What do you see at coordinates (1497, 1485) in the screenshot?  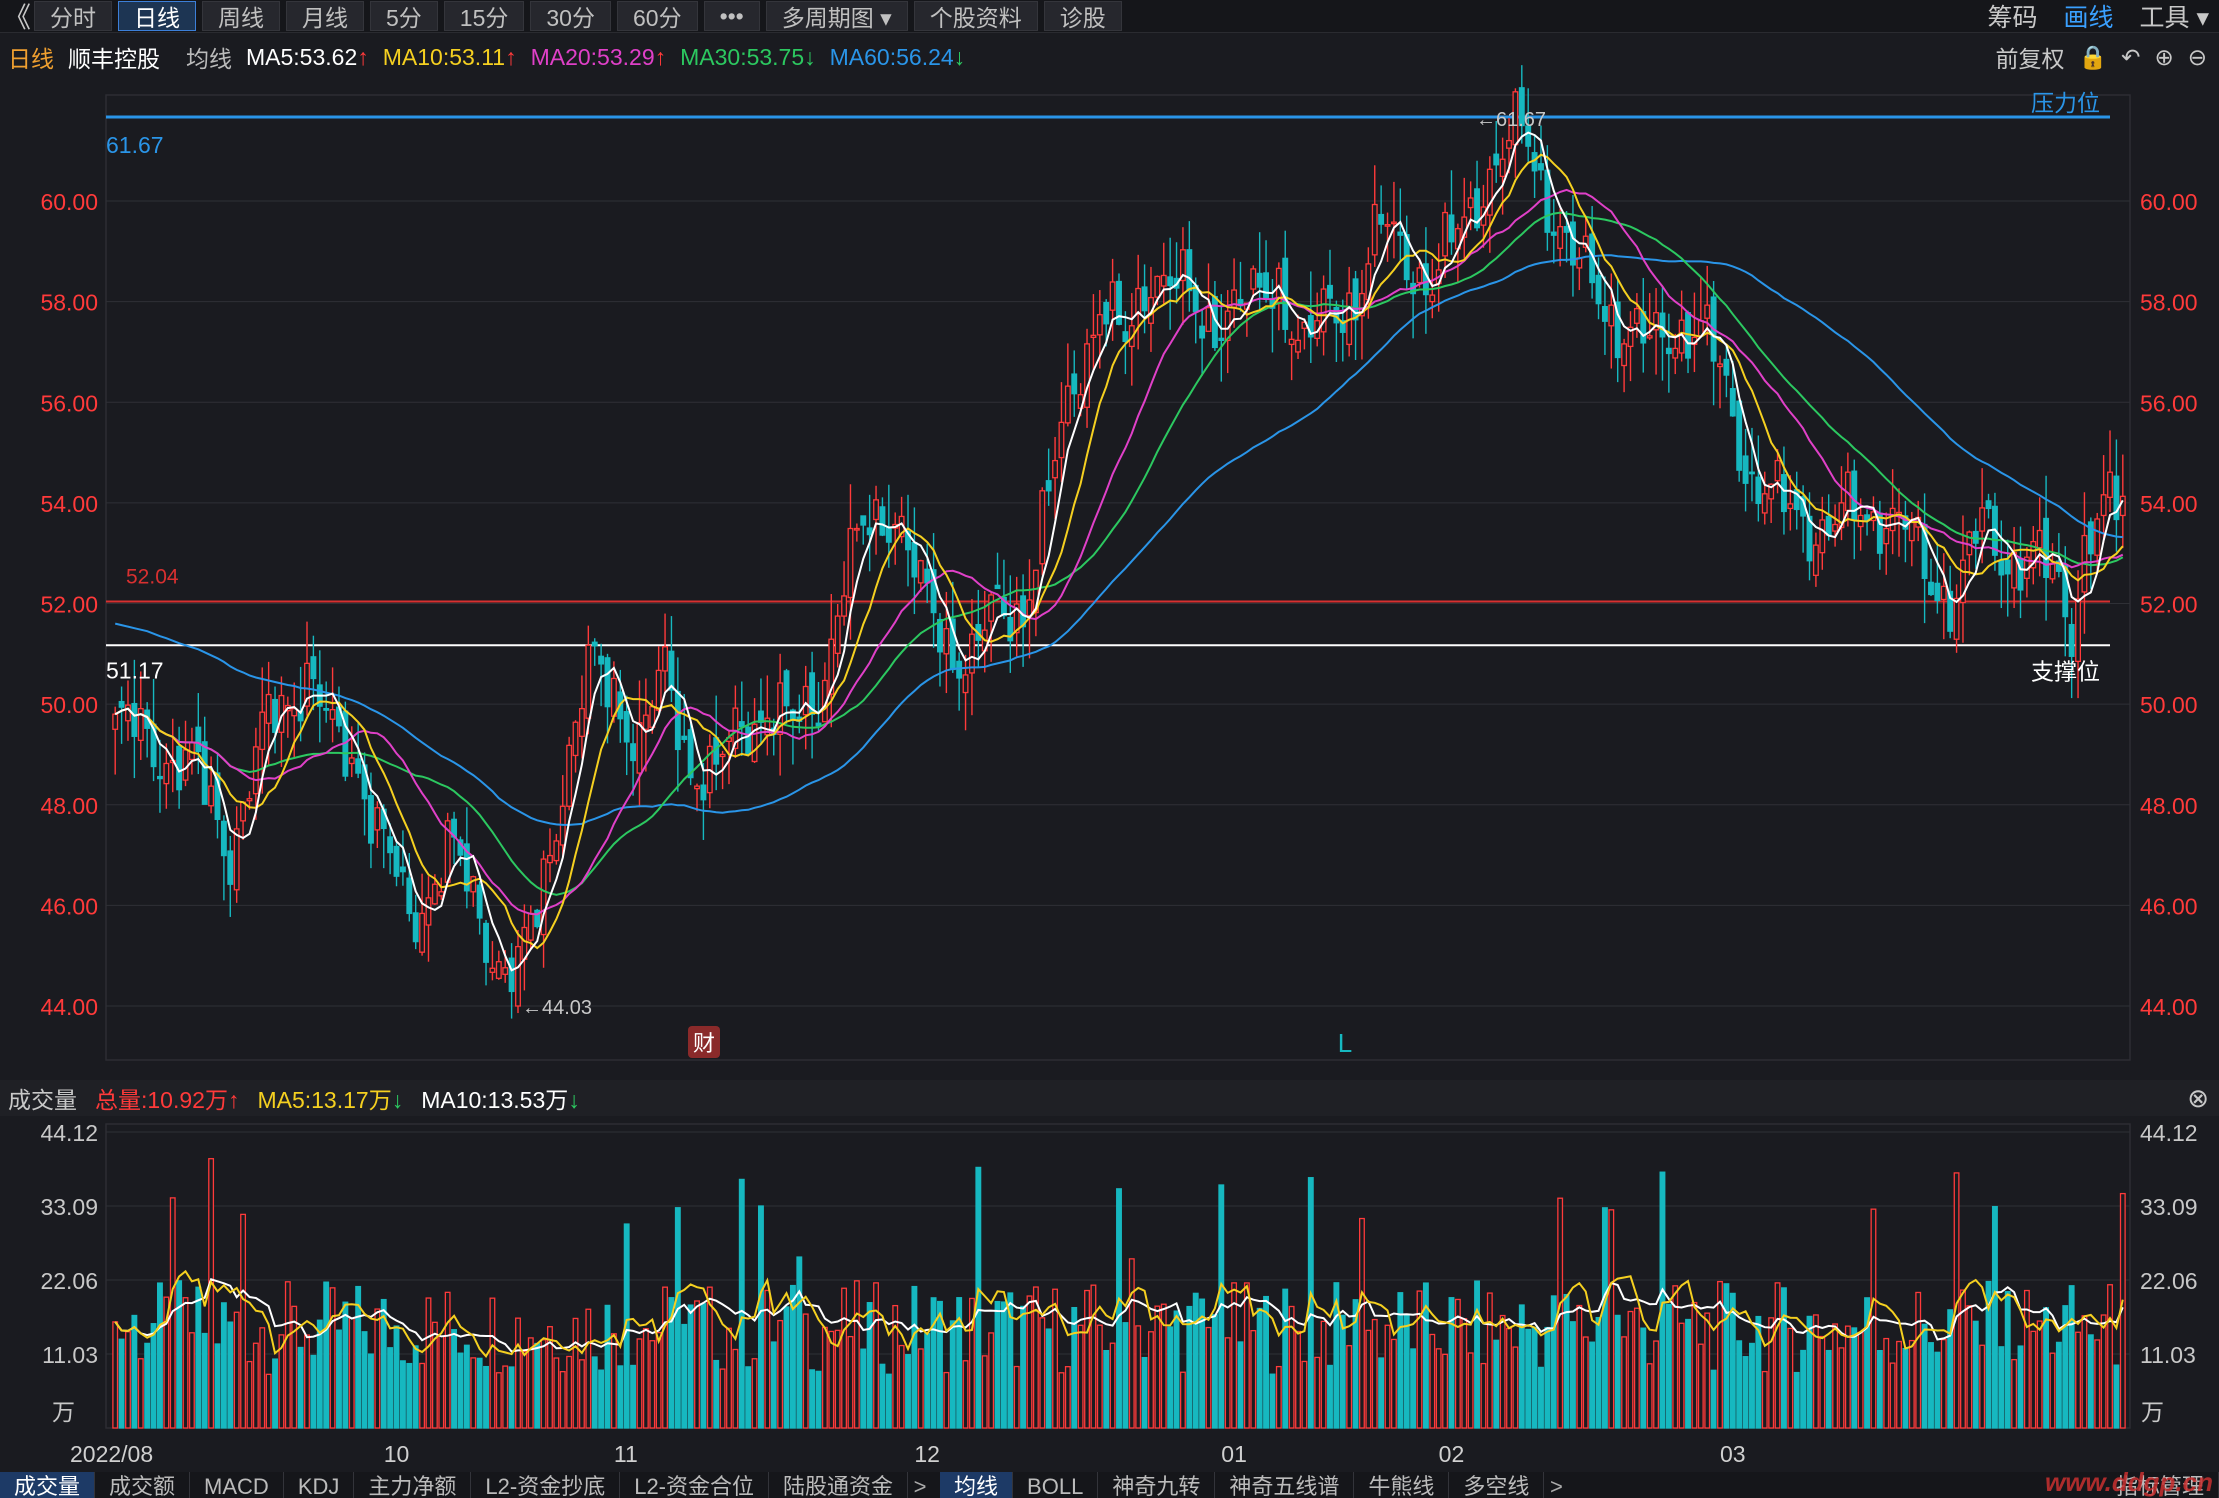 I see `tab-long-short: 多空线` at bounding box center [1497, 1485].